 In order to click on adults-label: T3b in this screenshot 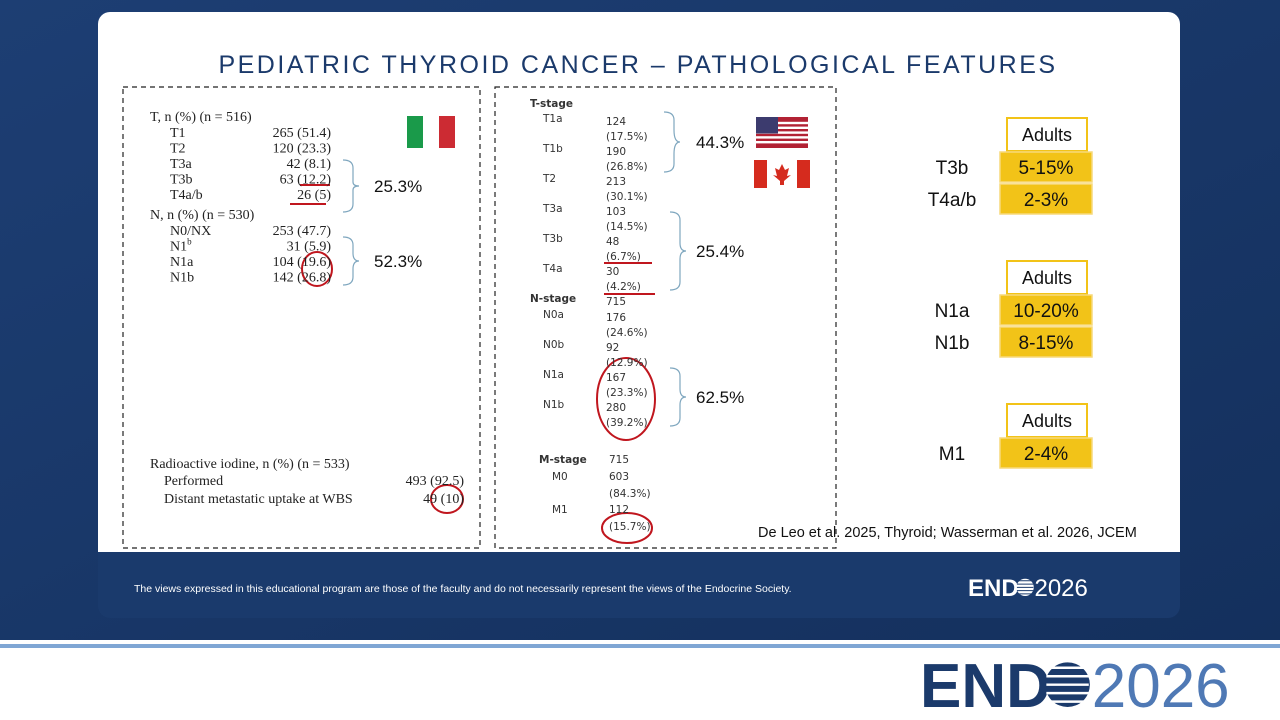, I will do `click(952, 168)`.